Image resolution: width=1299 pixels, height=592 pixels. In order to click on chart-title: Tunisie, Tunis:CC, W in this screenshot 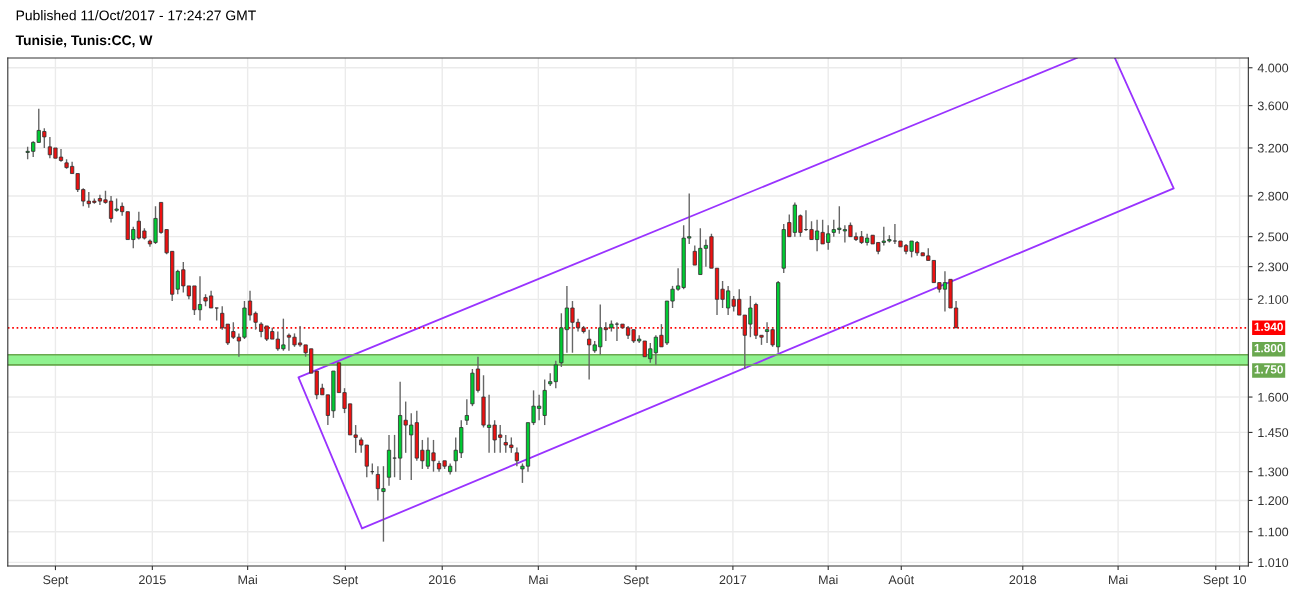, I will do `click(84, 41)`.